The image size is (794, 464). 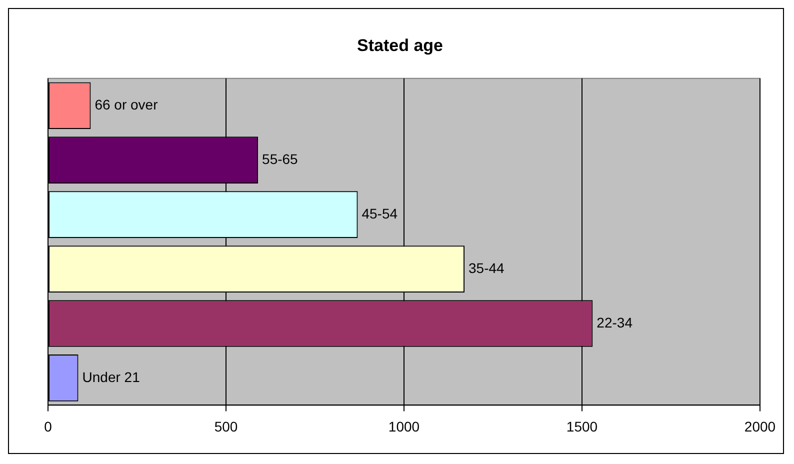 I want to click on y-tick-label: 35-44, so click(x=486, y=268).